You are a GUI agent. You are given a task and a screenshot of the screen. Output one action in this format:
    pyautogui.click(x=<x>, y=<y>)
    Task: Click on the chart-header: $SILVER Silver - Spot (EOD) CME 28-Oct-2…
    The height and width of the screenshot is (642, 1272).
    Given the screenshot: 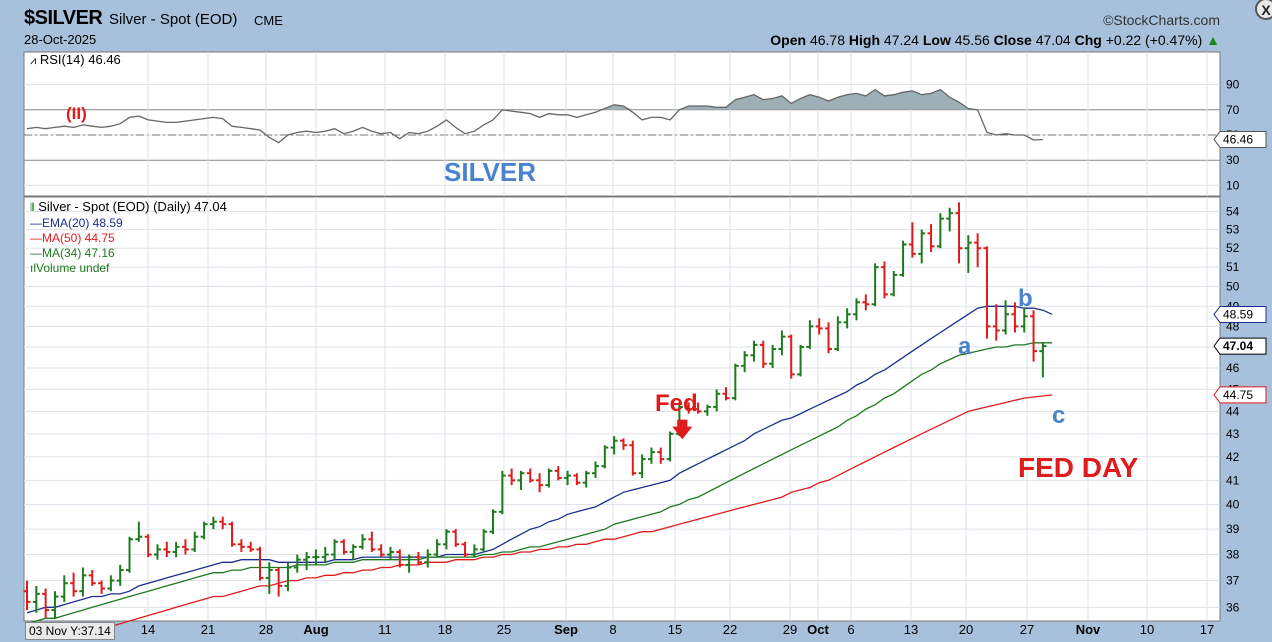 What is the action you would take?
    pyautogui.click(x=636, y=26)
    